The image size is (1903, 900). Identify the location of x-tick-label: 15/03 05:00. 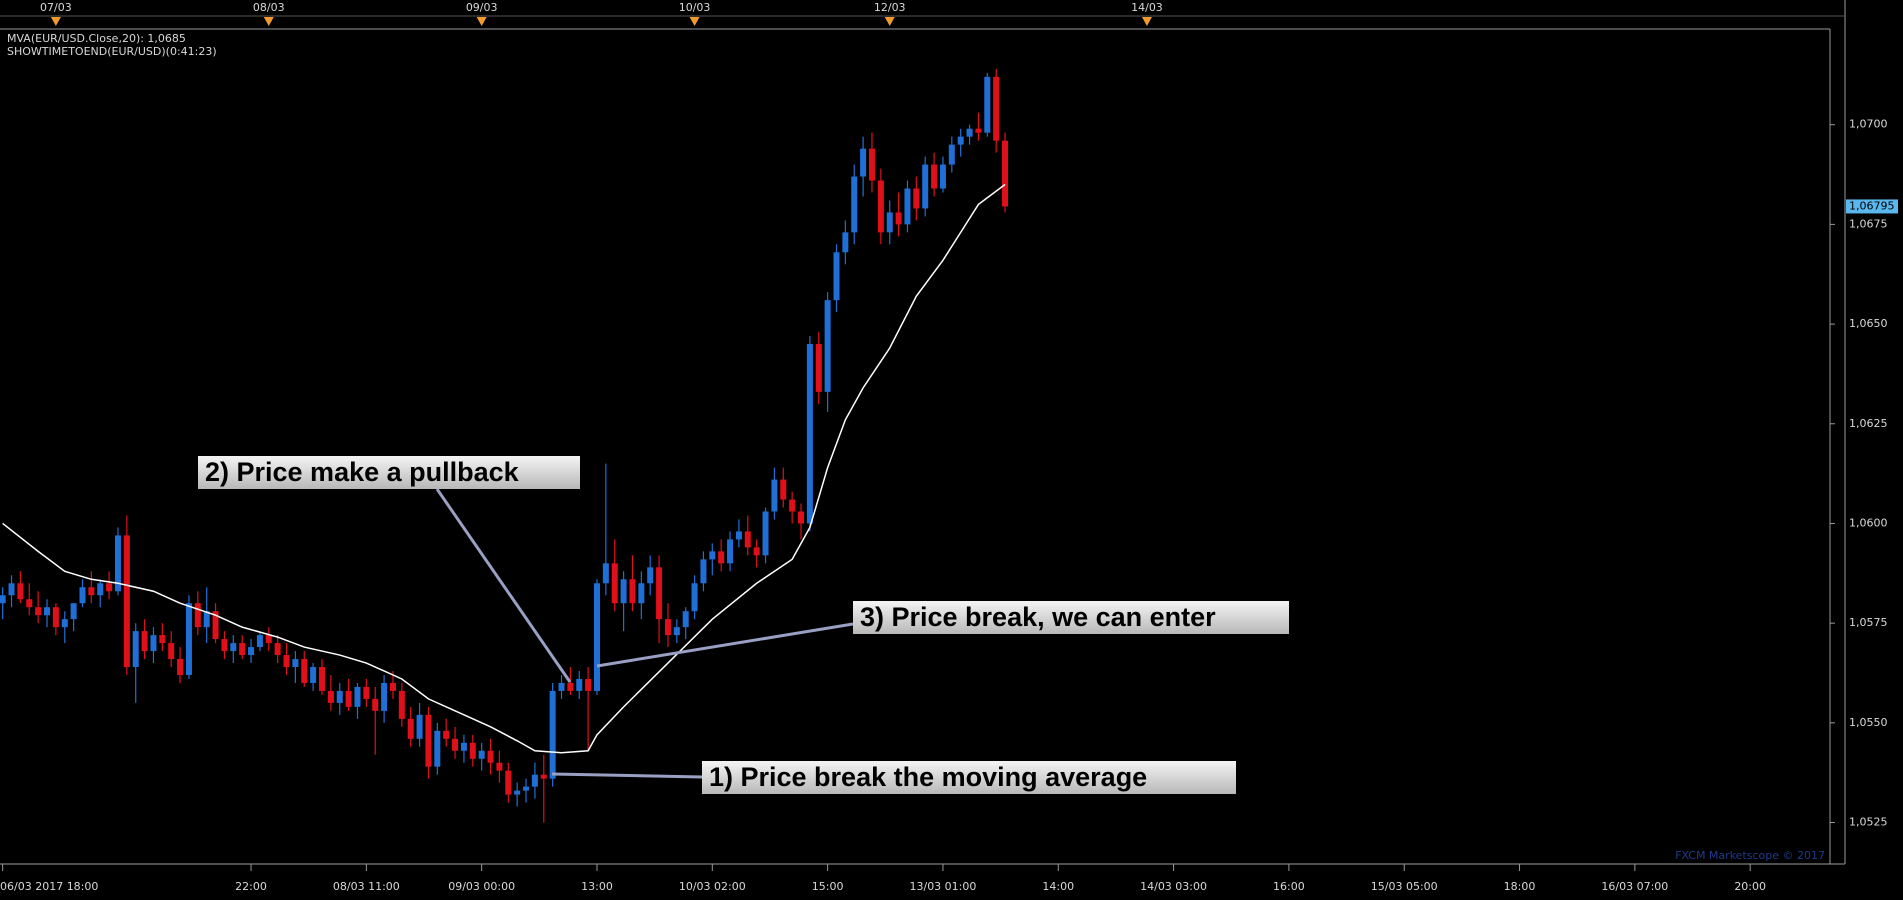
(1404, 886).